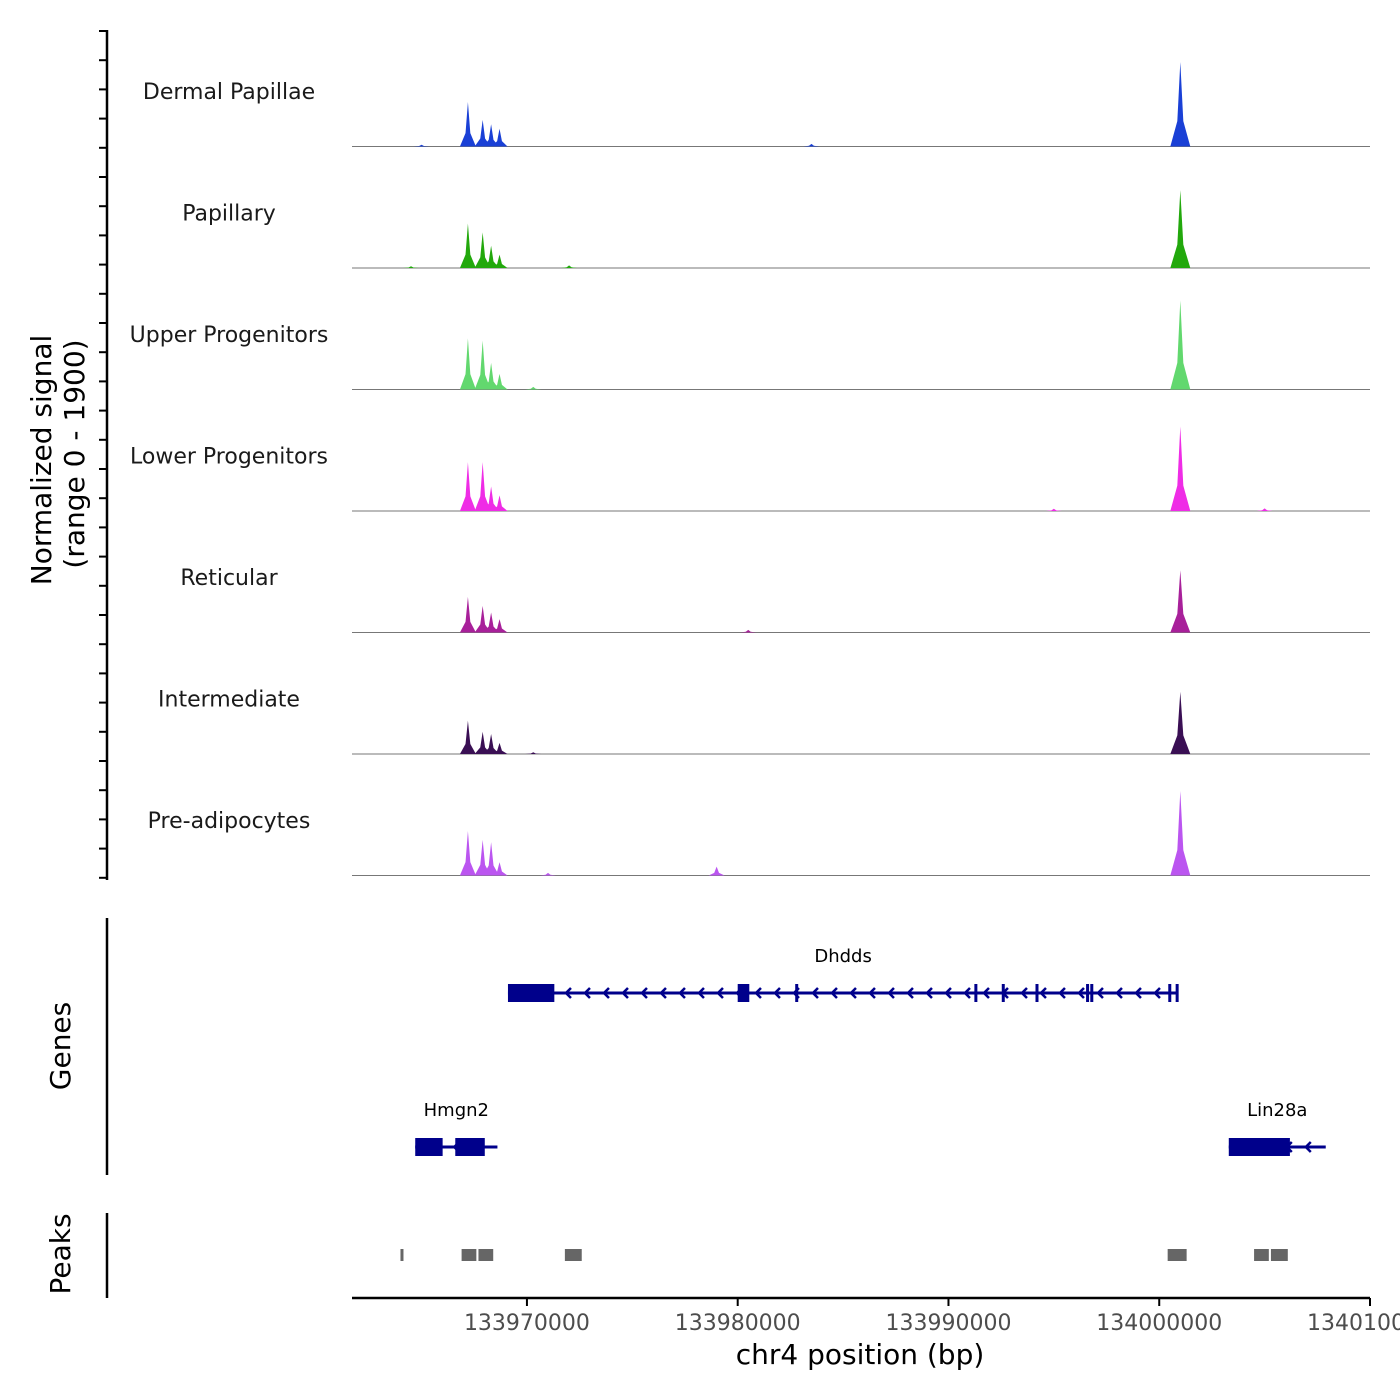  Describe the element at coordinates (60, 1046) in the screenshot. I see `genes-track-label: Genes` at that location.